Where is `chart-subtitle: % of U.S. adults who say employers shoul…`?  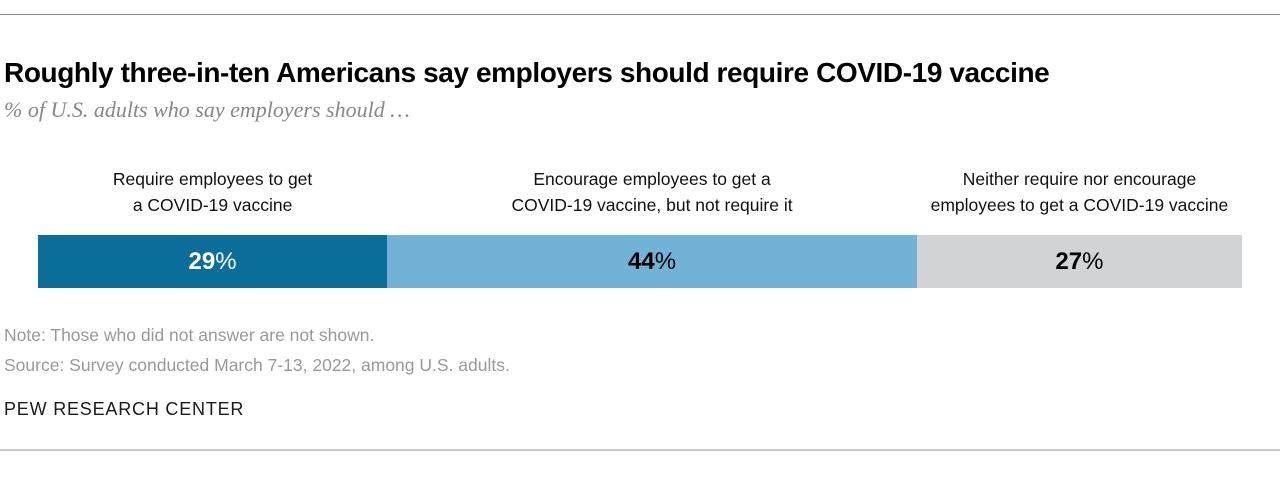
chart-subtitle: % of U.S. adults who say employers shoul… is located at coordinates (207, 109).